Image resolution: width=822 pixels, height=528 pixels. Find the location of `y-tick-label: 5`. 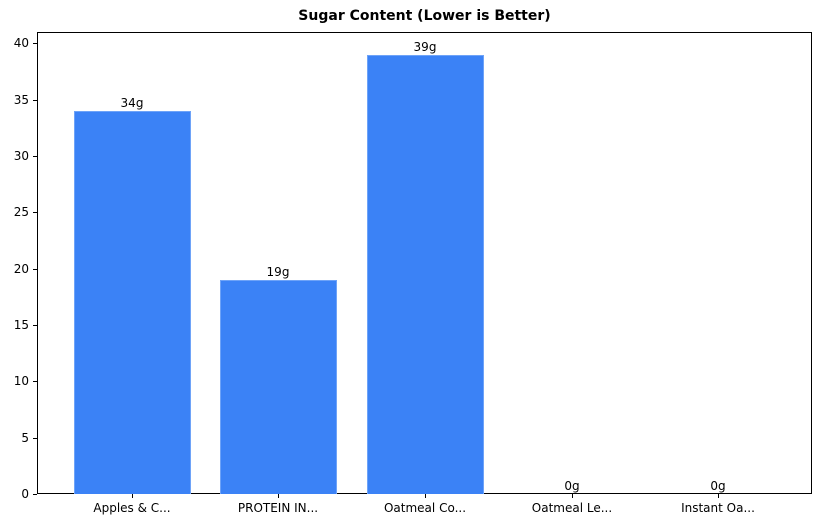

y-tick-label: 5 is located at coordinates (25, 437).